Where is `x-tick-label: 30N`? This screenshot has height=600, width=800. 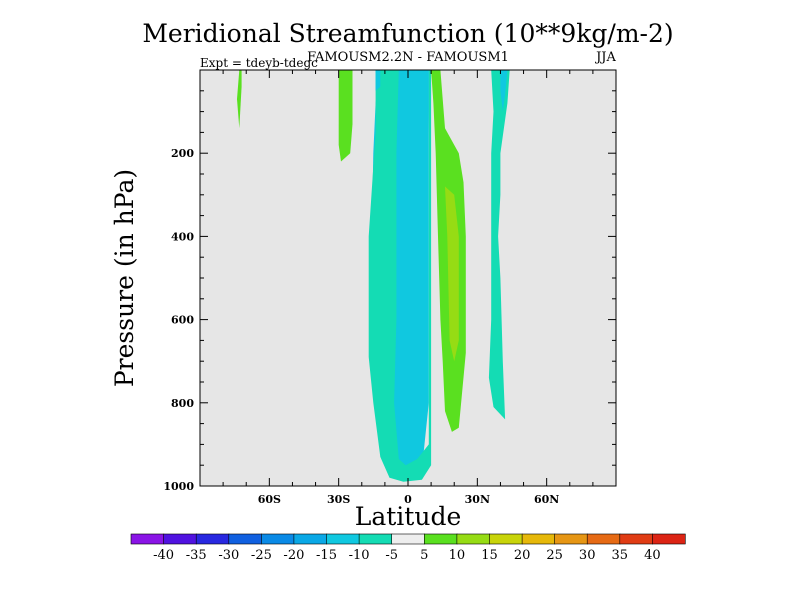
x-tick-label: 30N is located at coordinates (477, 499).